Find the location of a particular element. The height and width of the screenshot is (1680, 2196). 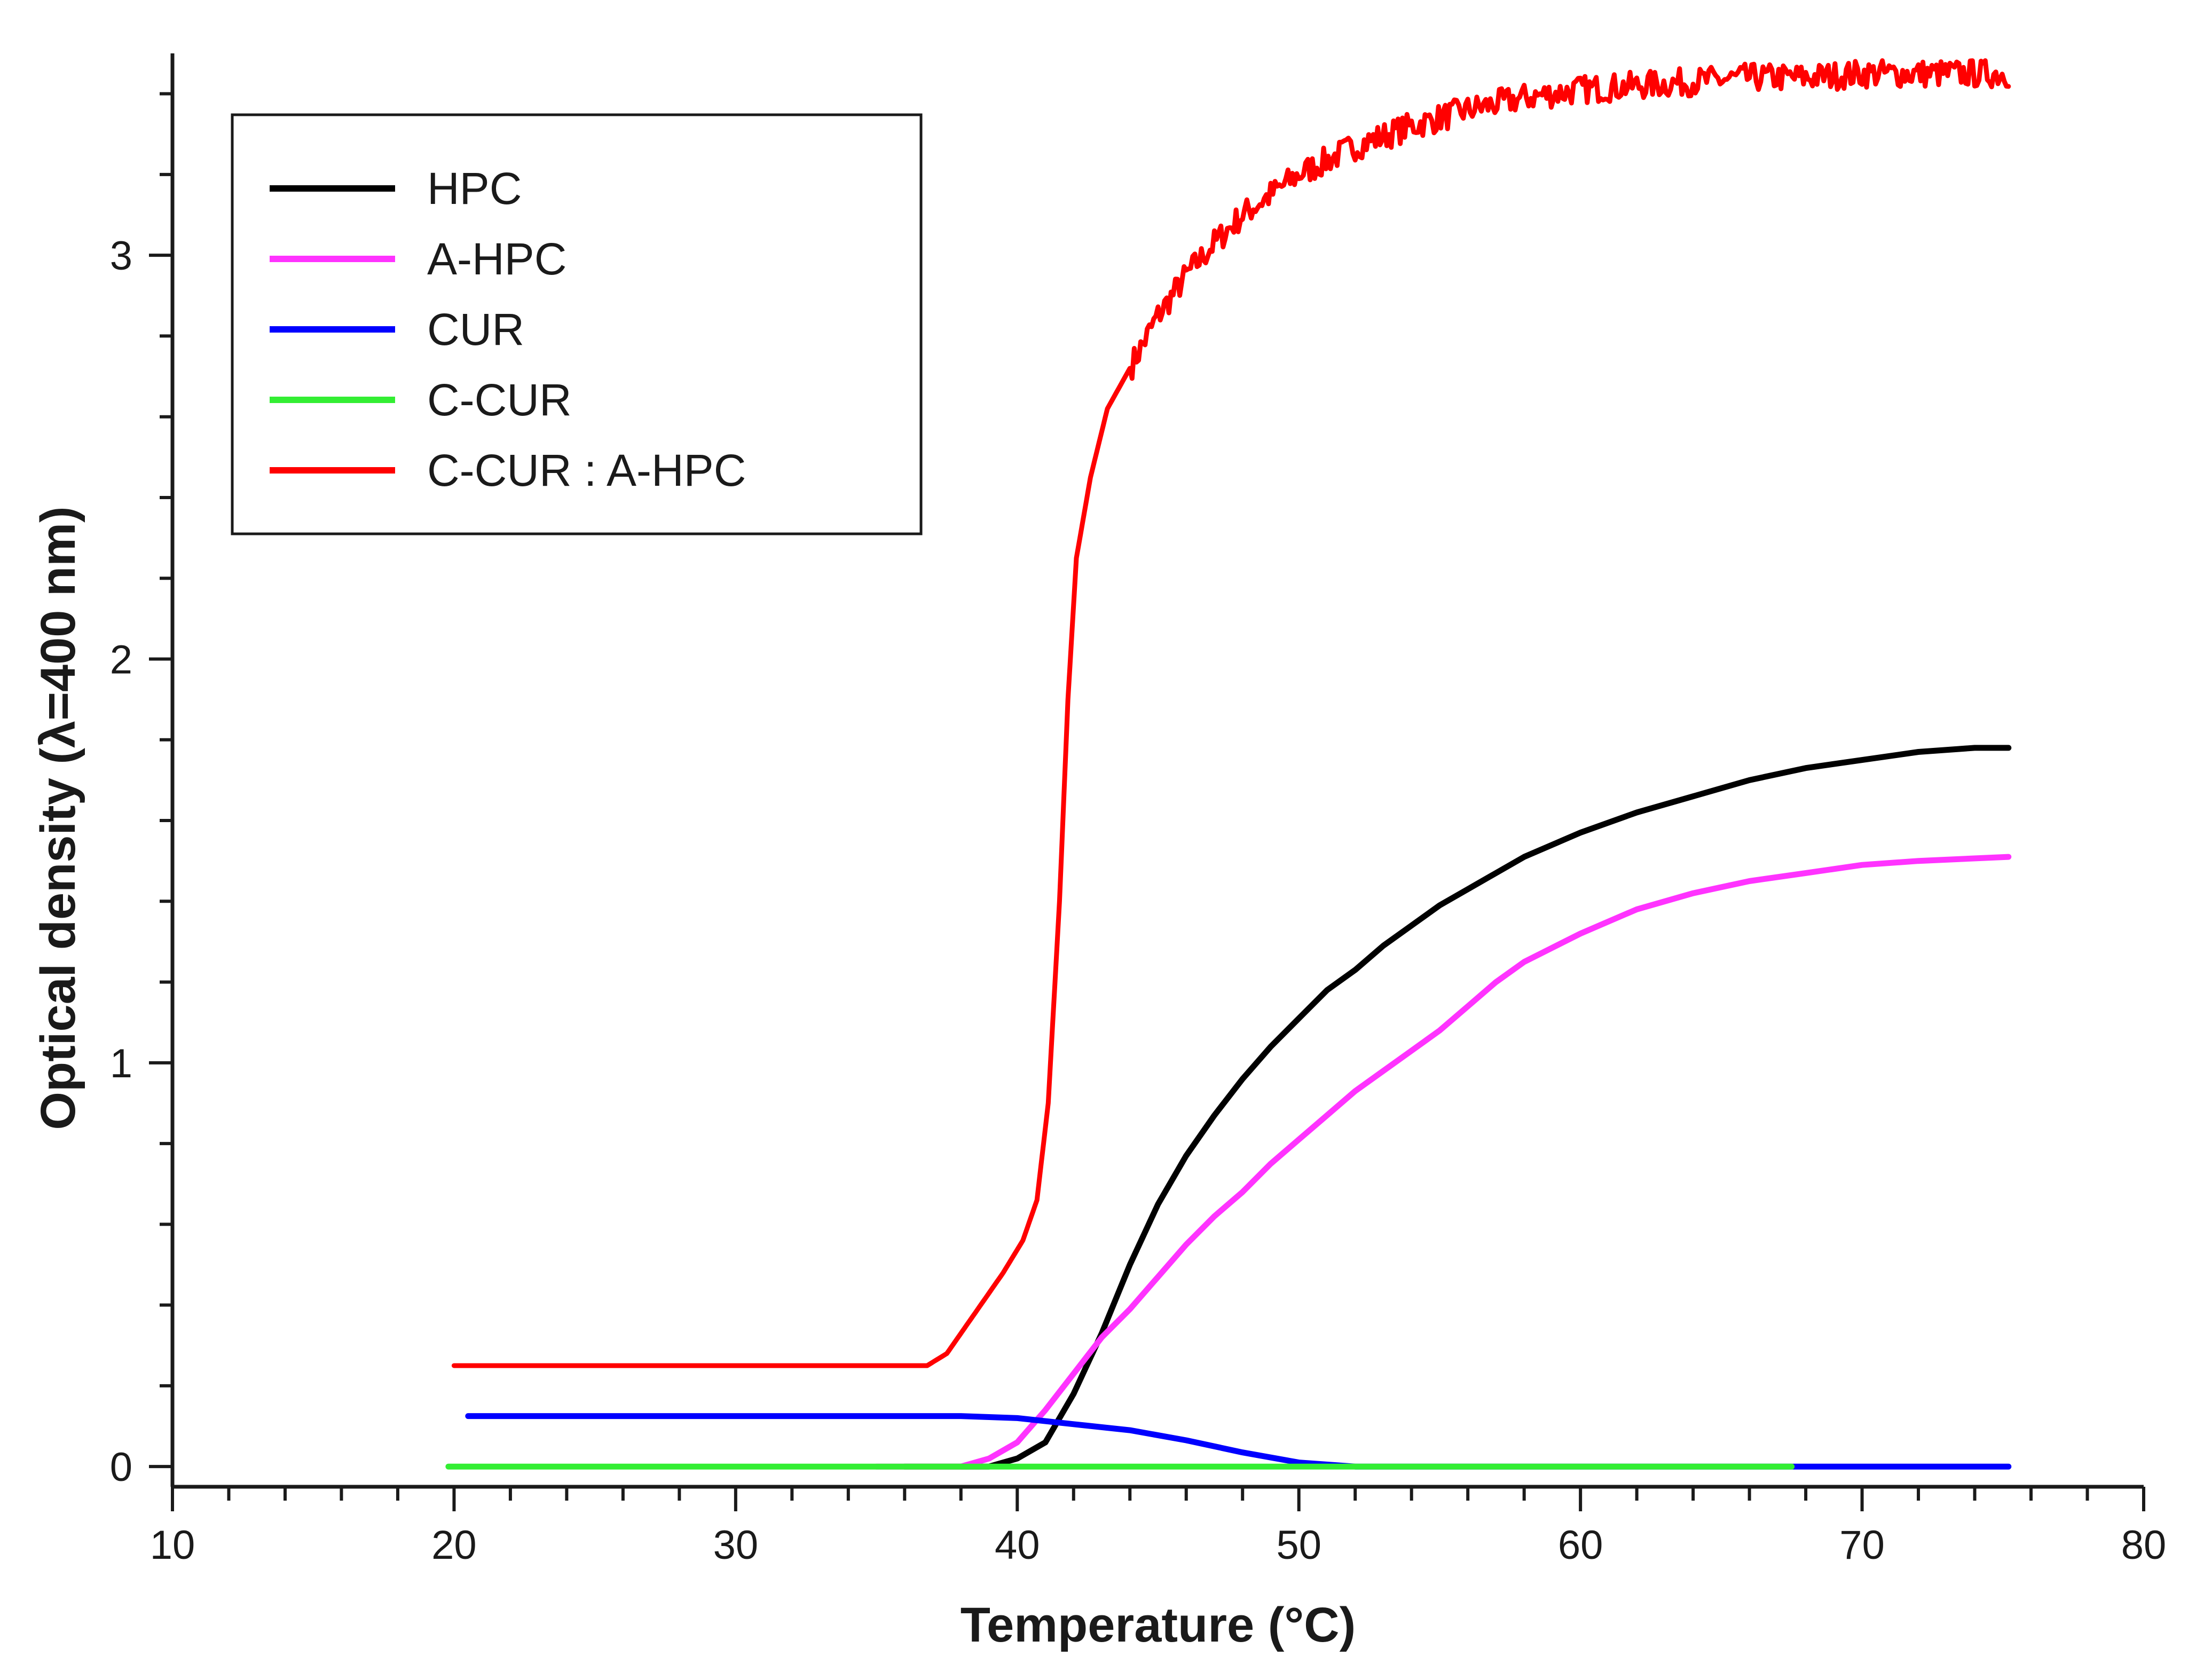

x-tick-label: 70 is located at coordinates (1862, 1545).